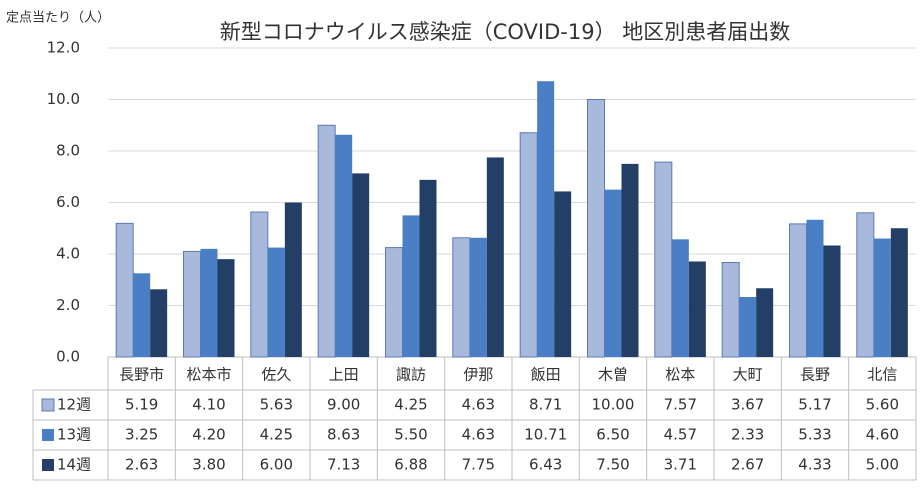  What do you see at coordinates (141, 465) in the screenshot?
I see `table-value: 2.63` at bounding box center [141, 465].